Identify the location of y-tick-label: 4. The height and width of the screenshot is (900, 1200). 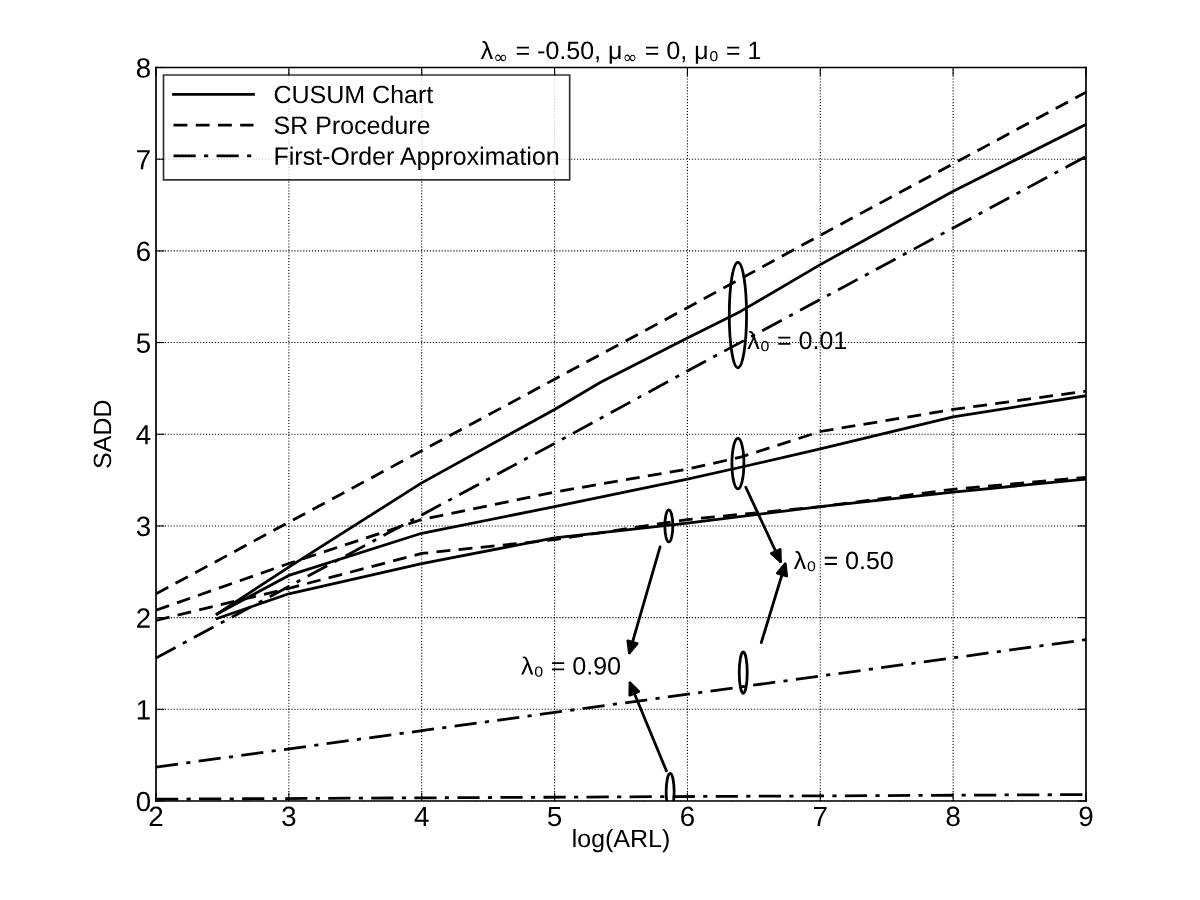
(143, 435).